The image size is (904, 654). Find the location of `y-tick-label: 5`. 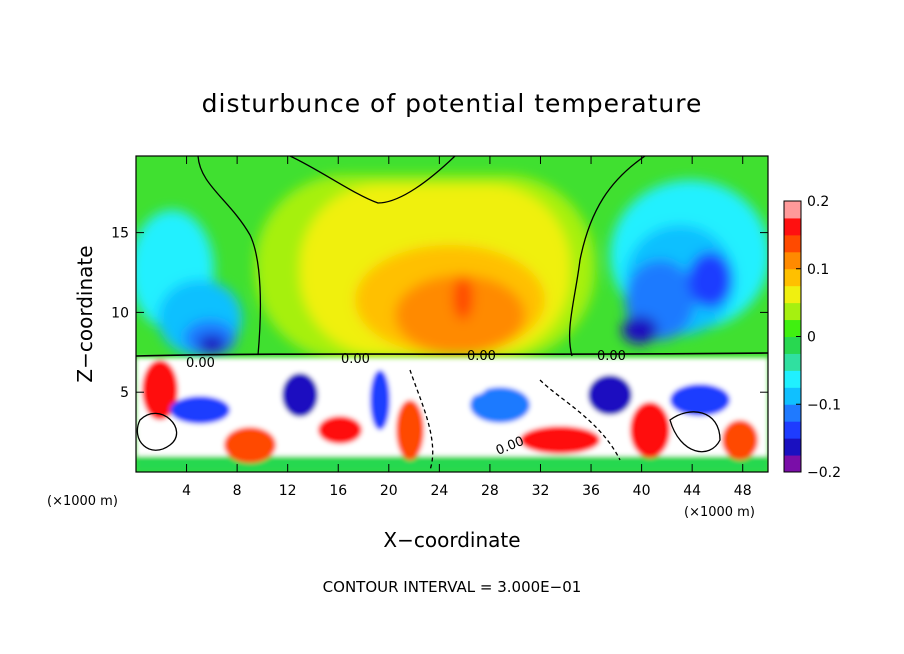

y-tick-label: 5 is located at coordinates (124, 393).